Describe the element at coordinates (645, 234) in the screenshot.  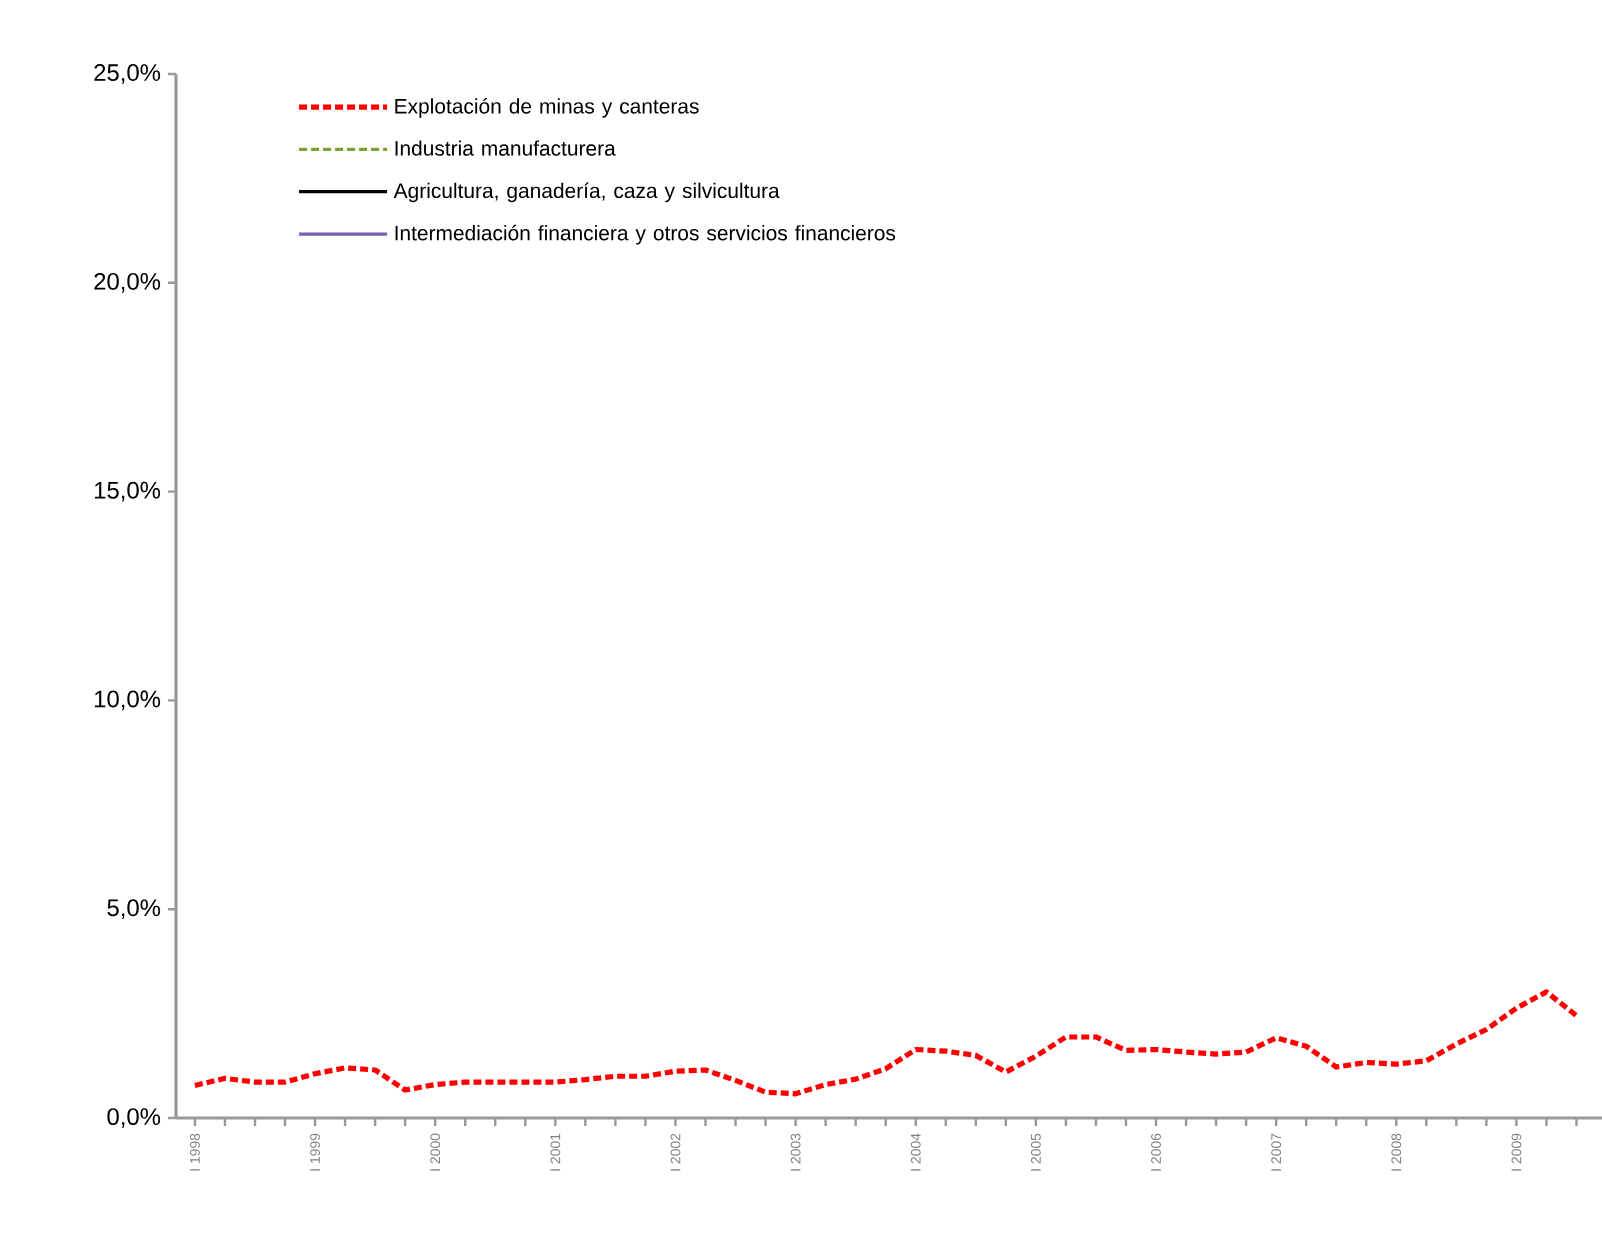
I see `legend-label: Intermediación financiera y otros servicios financieros` at that location.